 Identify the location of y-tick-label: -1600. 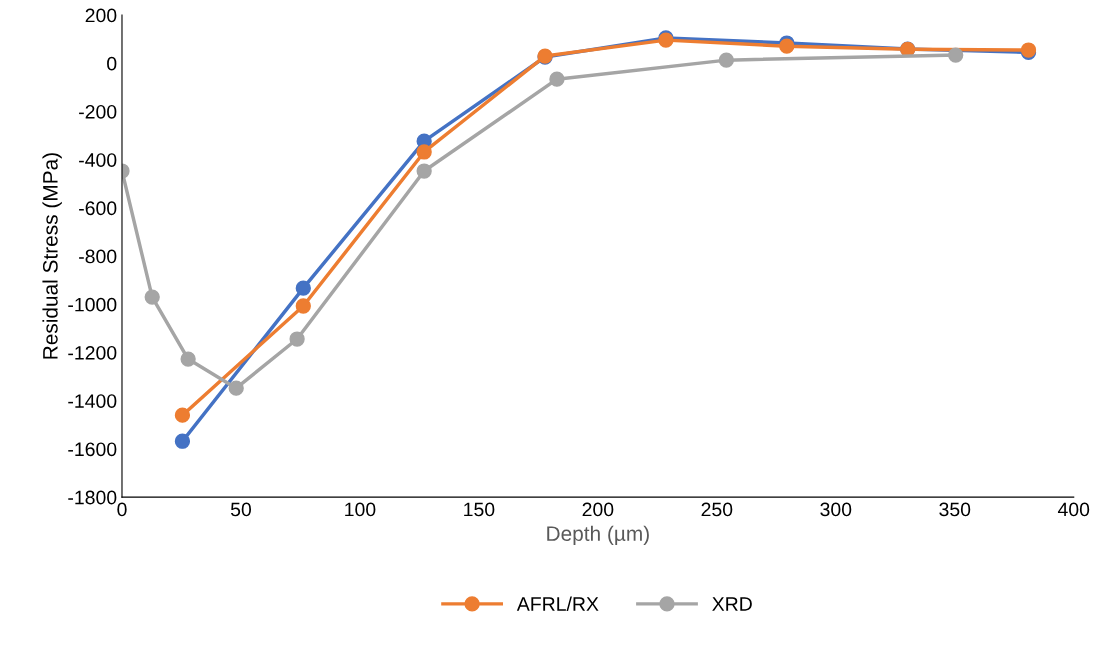
(92, 449).